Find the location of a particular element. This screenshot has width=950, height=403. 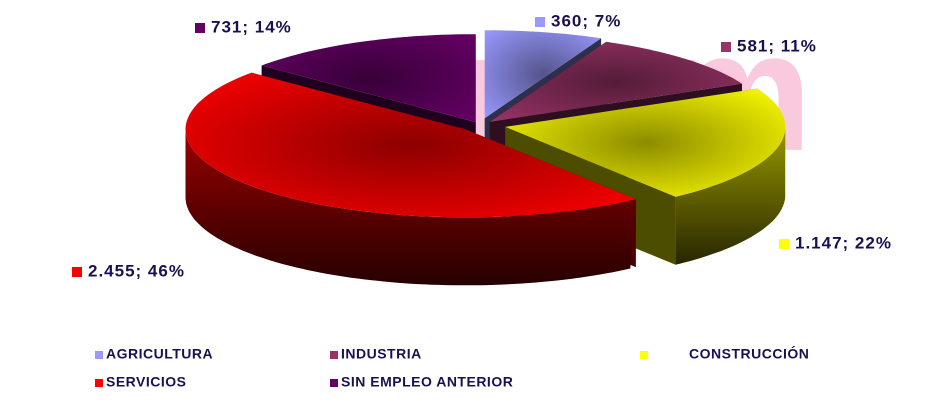

data-label: 581; 11% is located at coordinates (777, 45).